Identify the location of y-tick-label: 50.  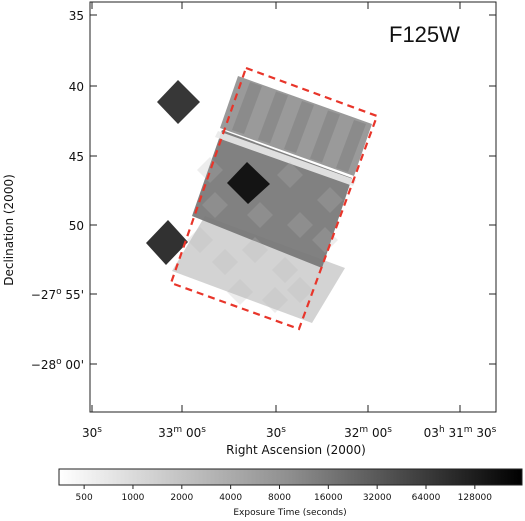
(76, 226).